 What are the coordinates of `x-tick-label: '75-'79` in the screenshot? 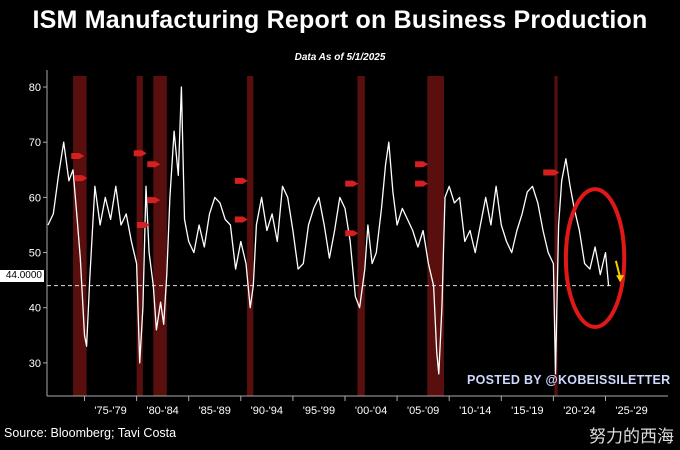 It's located at (110, 411).